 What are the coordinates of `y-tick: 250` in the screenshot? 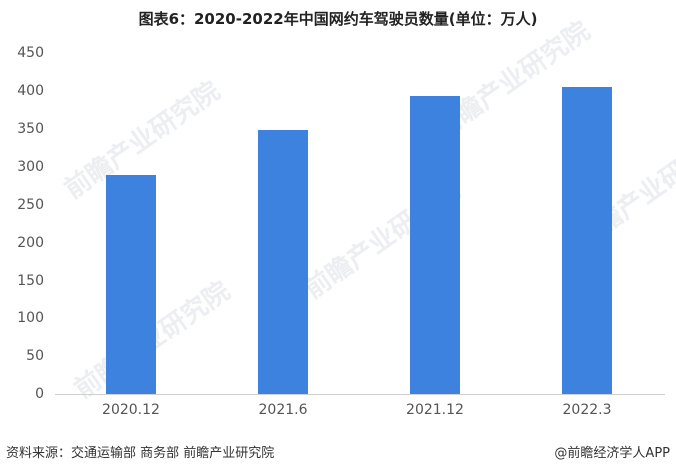 It's located at (30, 205).